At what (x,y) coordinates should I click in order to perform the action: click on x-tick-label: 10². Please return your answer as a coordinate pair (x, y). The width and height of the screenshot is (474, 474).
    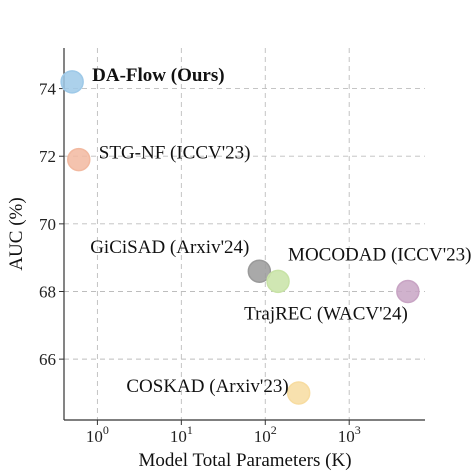
    Looking at the image, I should click on (265, 434).